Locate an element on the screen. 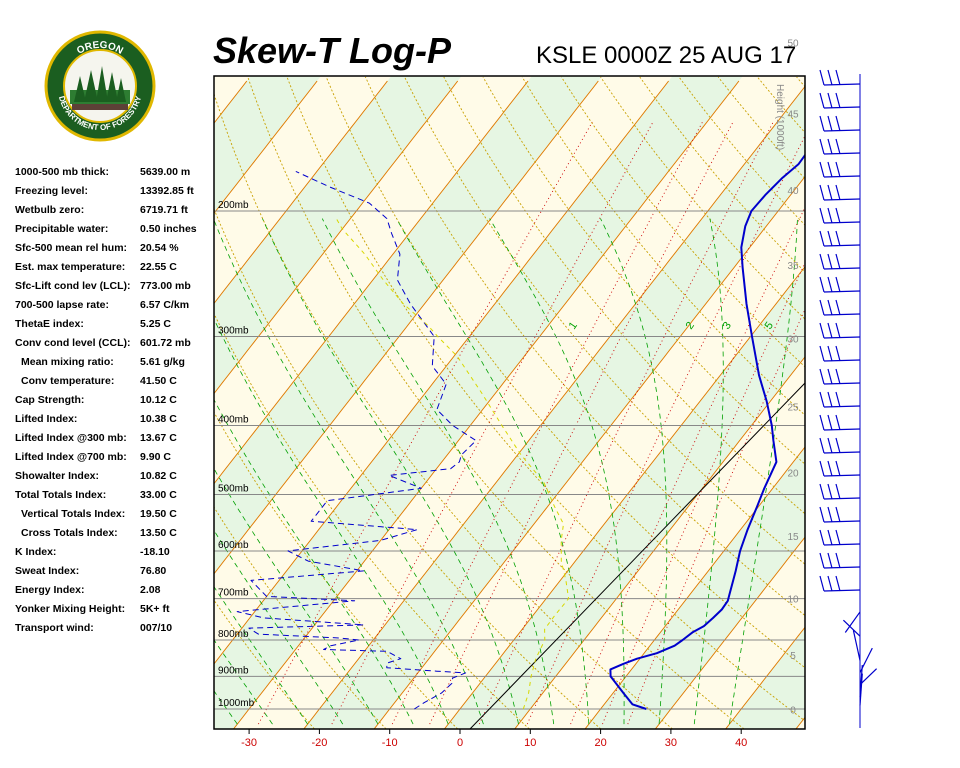 This screenshot has width=960, height=768. stat-row: Freezing level: 13392.85 ft is located at coordinates (115, 194).